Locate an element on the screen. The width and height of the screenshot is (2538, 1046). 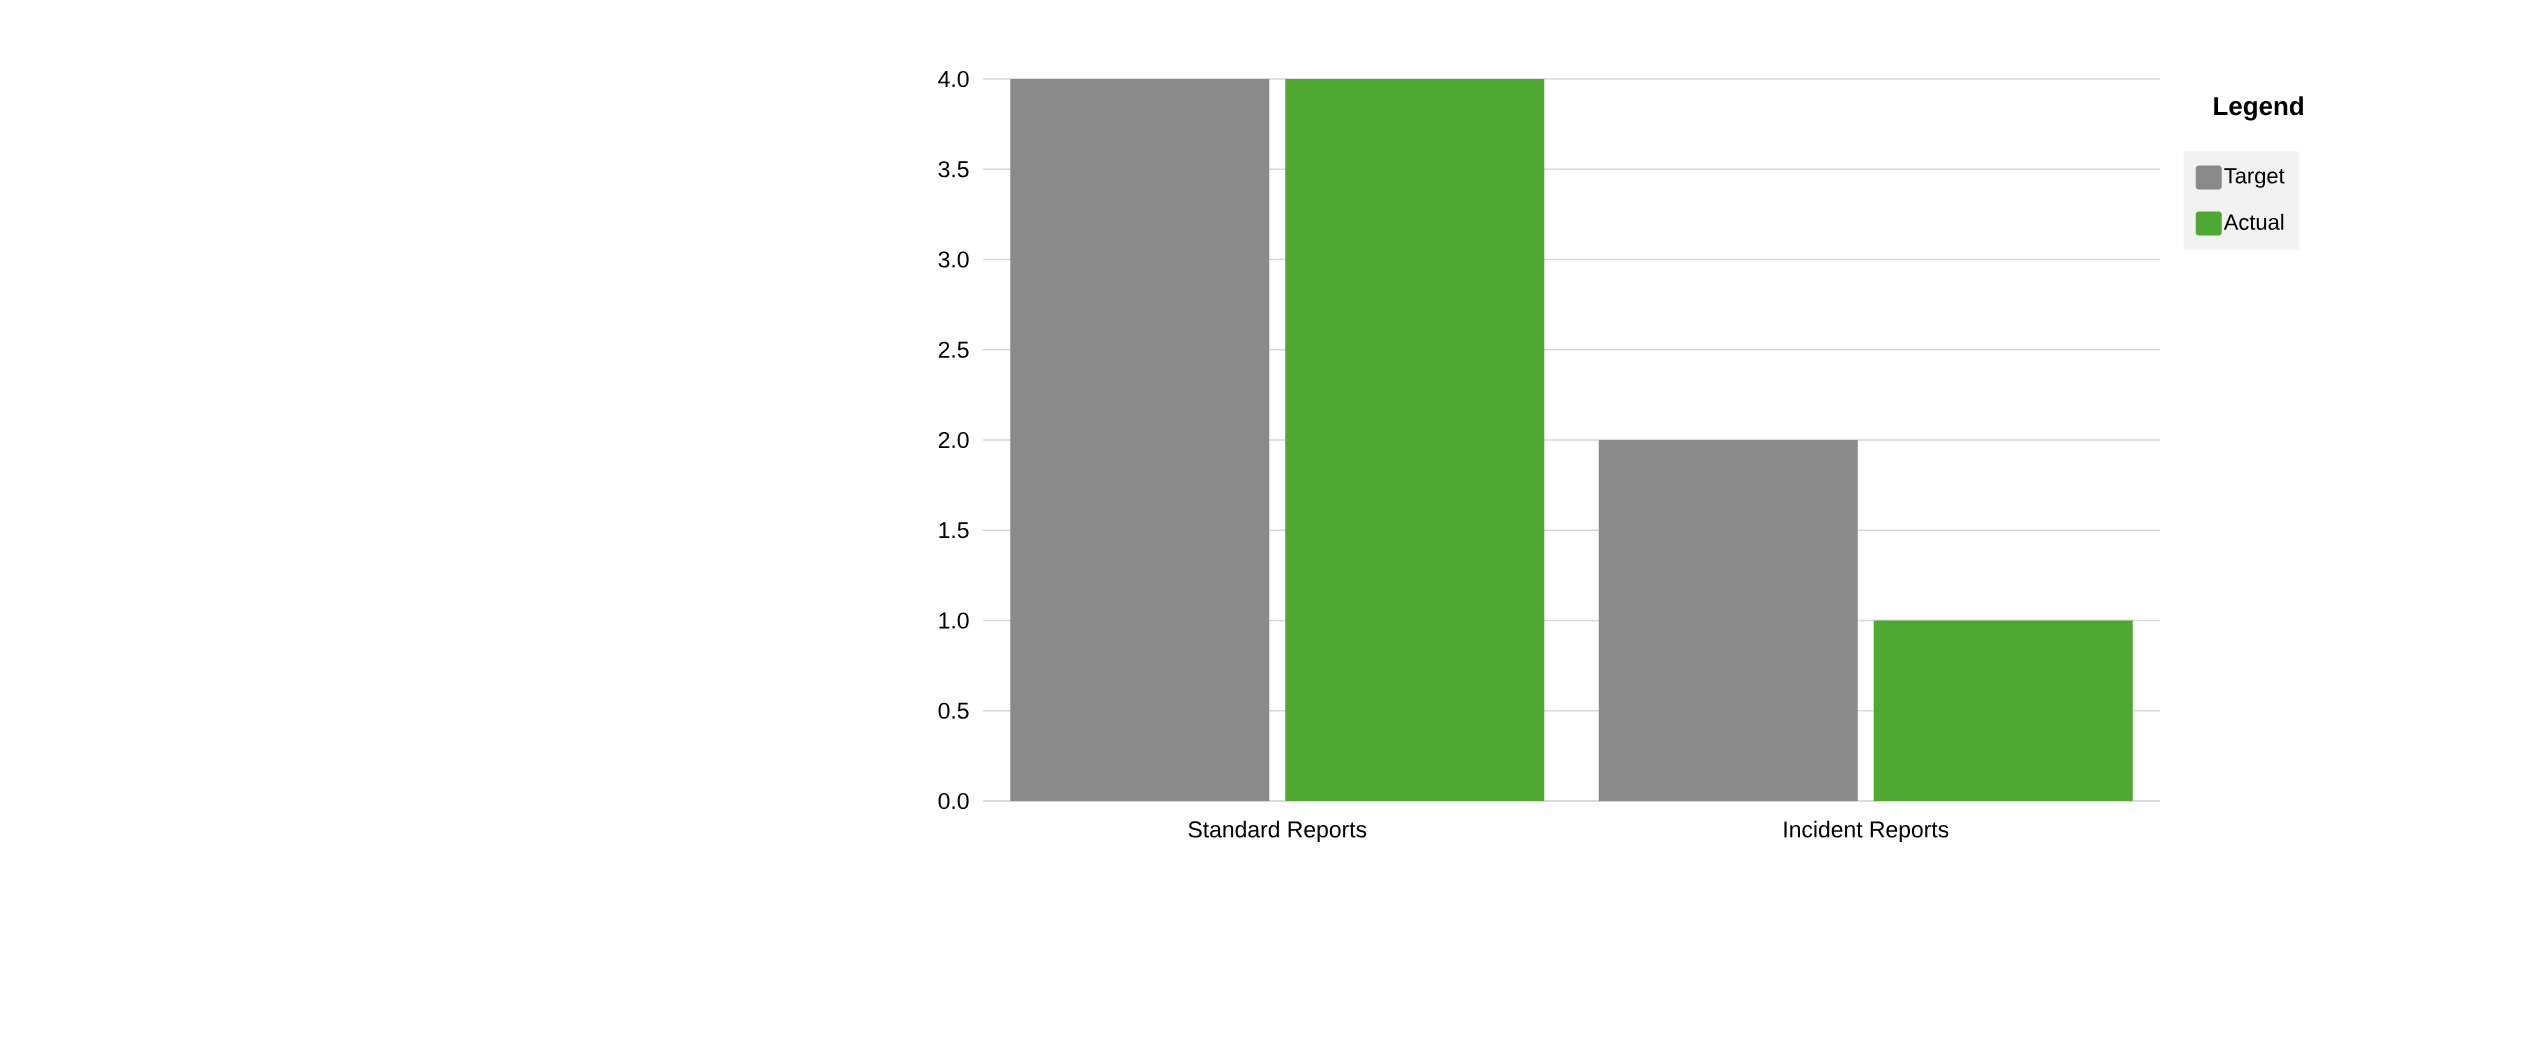
y-tick-label: 0.5 is located at coordinates (953, 710).